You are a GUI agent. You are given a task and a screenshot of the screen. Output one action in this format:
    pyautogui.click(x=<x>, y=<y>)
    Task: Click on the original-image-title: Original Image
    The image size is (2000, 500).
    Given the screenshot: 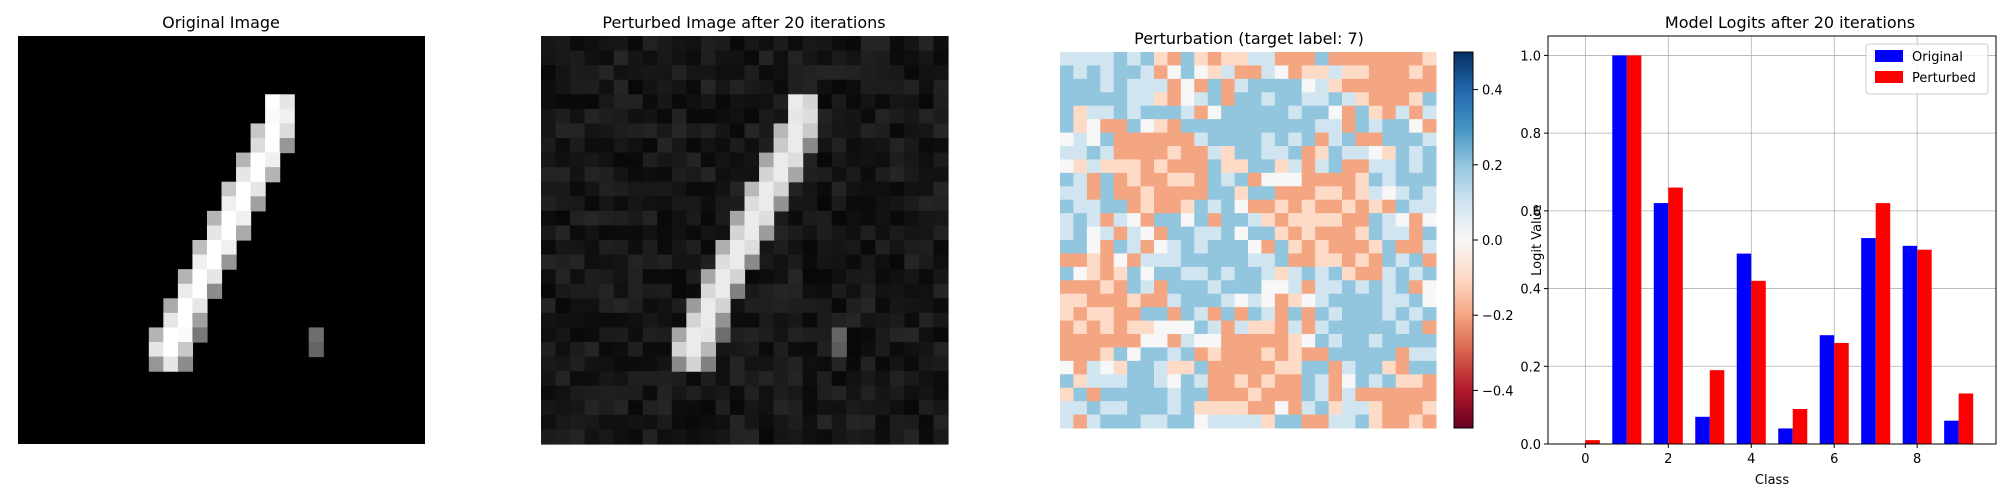 What is the action you would take?
    pyautogui.click(x=221, y=22)
    